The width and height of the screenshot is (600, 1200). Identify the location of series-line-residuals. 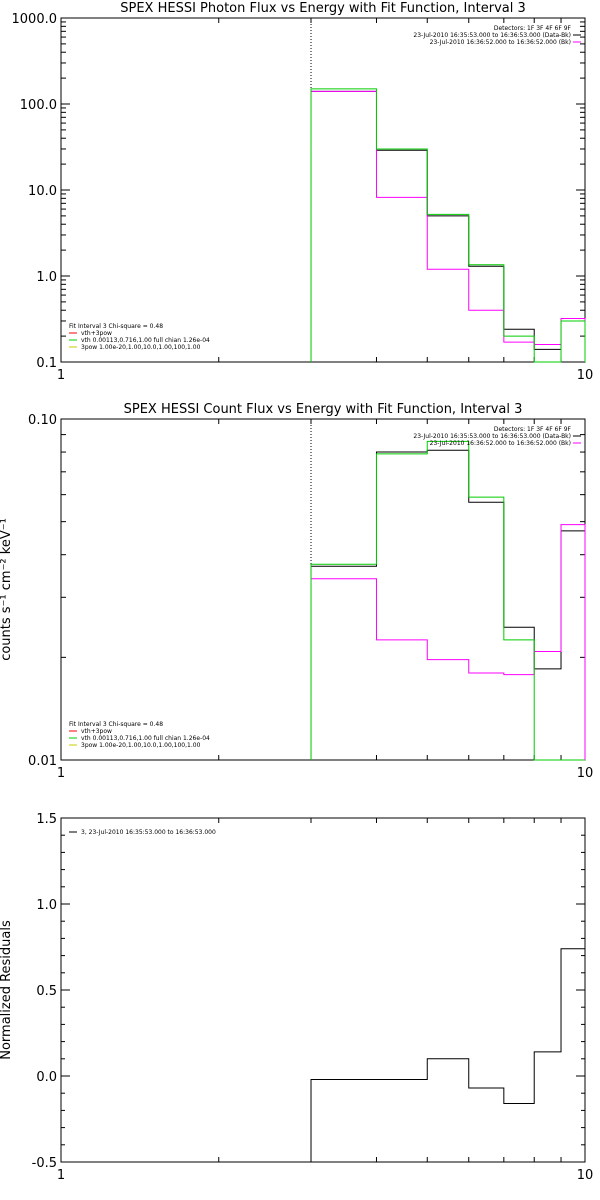
(447, 1055).